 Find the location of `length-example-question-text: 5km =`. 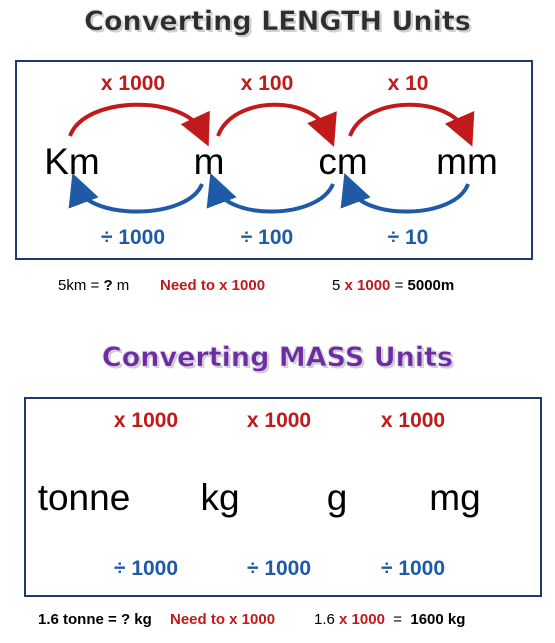

length-example-question-text: 5km = is located at coordinates (81, 285).